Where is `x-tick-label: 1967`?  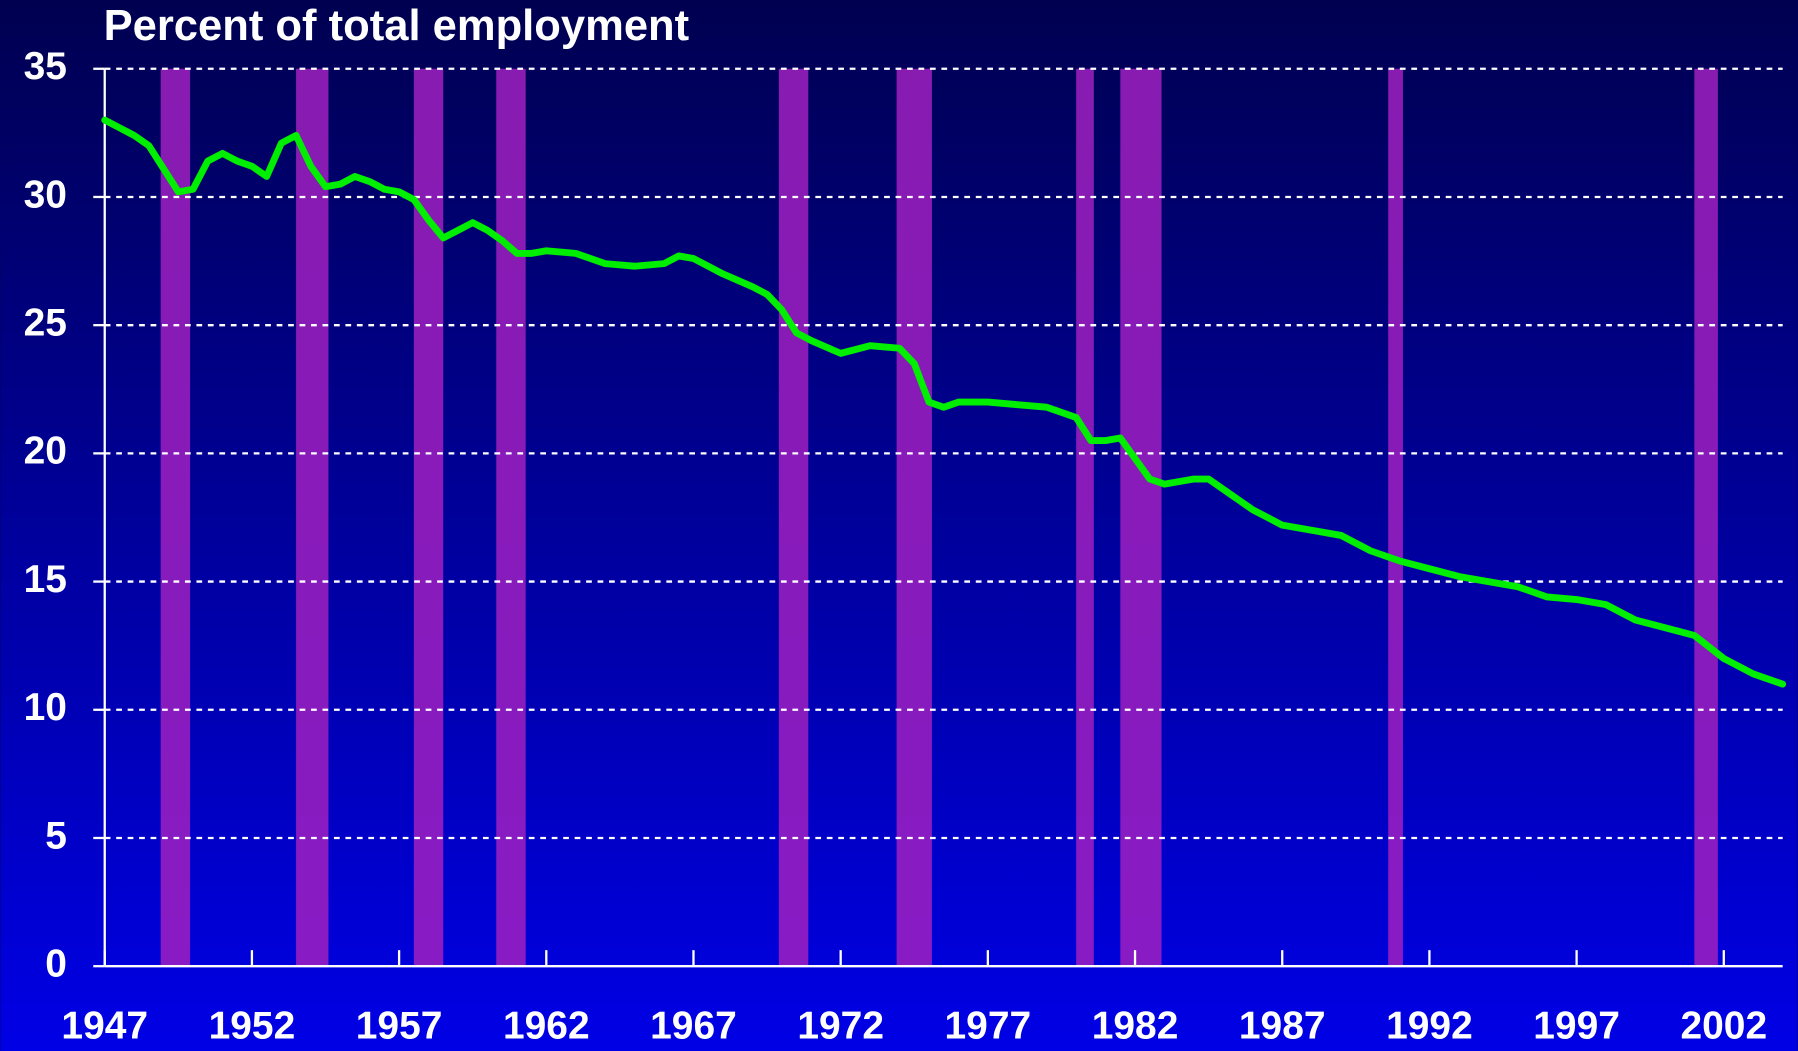
x-tick-label: 1967 is located at coordinates (693, 1025).